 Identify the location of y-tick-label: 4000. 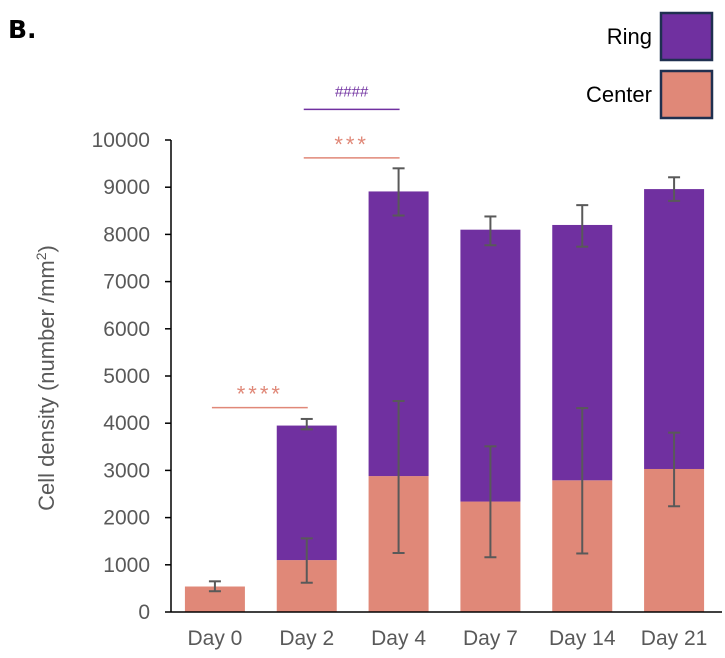
(126, 423).